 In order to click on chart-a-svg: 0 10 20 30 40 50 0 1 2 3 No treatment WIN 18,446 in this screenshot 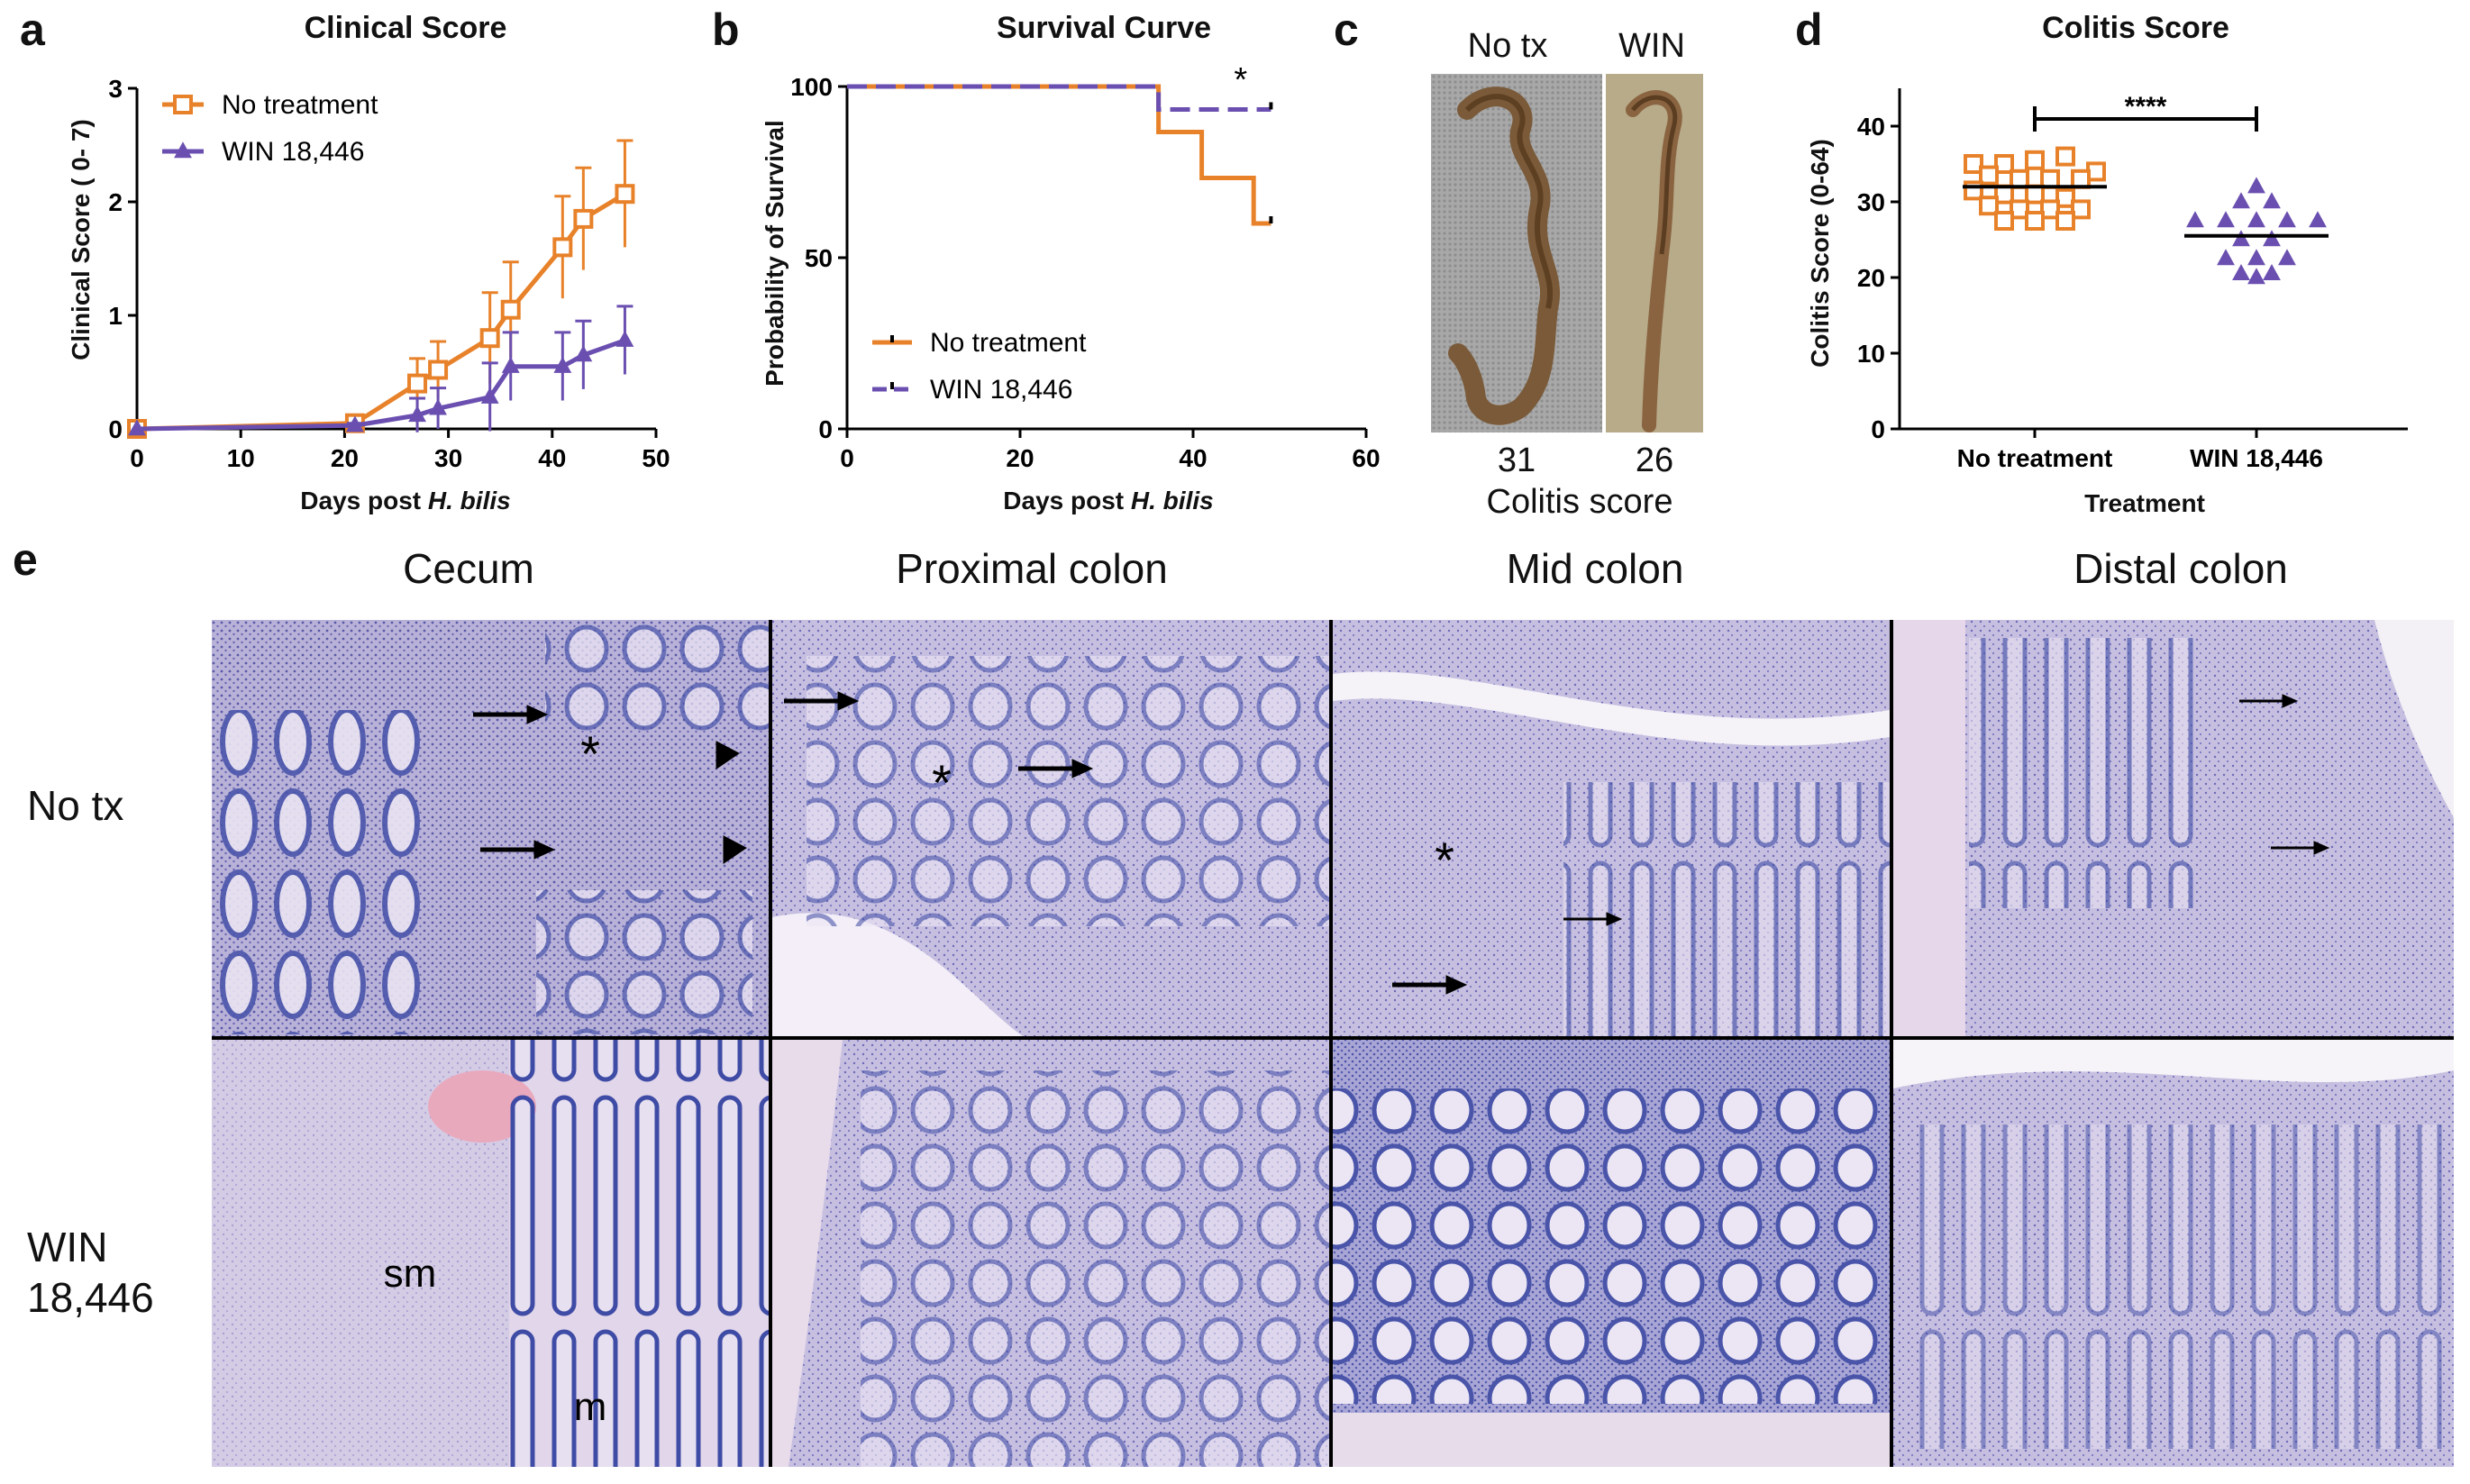, I will do `click(389, 273)`.